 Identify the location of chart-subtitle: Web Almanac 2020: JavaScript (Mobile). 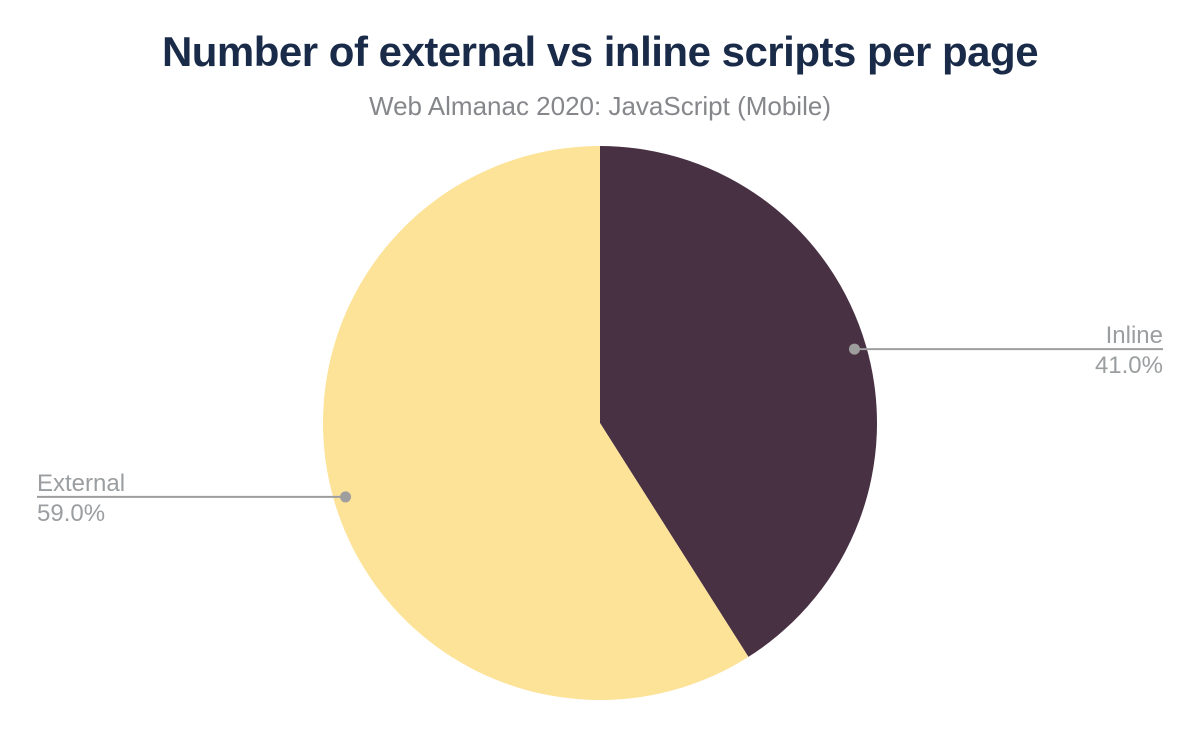
(600, 106).